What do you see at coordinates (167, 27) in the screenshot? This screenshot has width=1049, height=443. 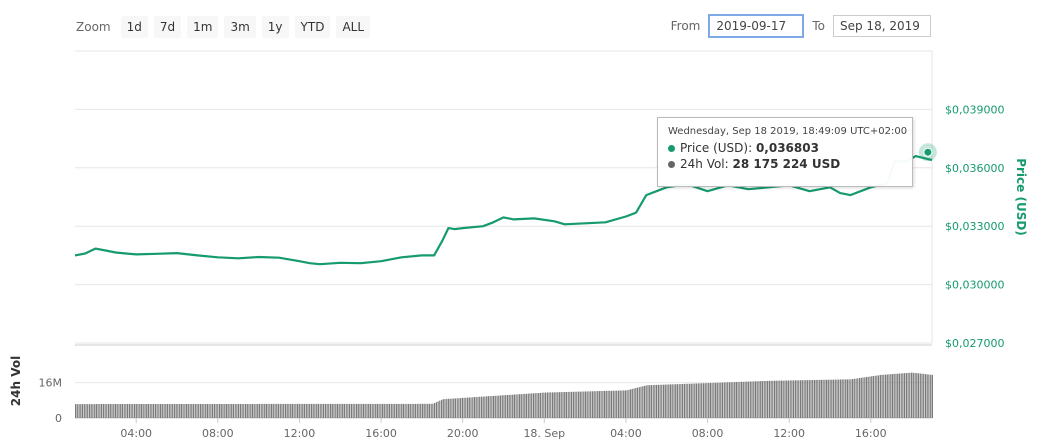 I see `zoom-7d-button: 7d` at bounding box center [167, 27].